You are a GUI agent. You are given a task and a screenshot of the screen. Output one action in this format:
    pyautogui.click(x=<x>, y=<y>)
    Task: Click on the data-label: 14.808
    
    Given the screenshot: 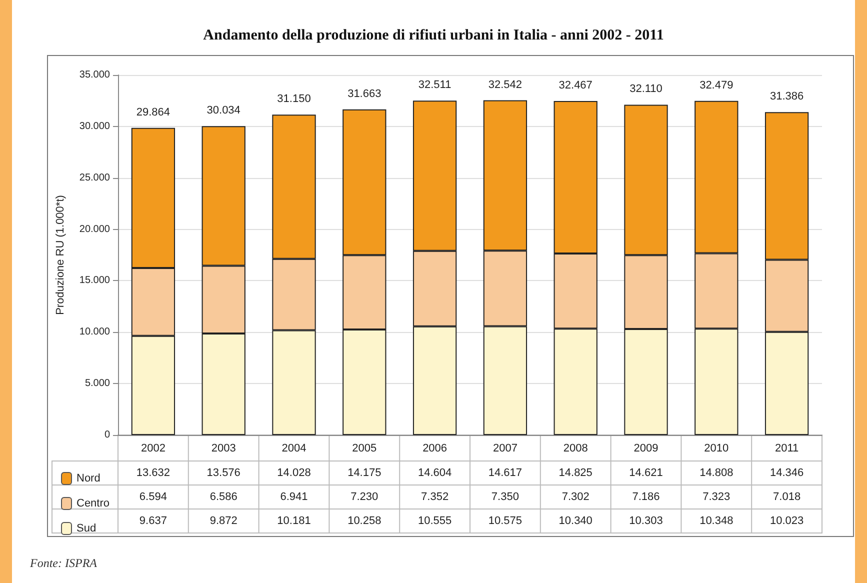 What is the action you would take?
    pyautogui.click(x=717, y=473)
    